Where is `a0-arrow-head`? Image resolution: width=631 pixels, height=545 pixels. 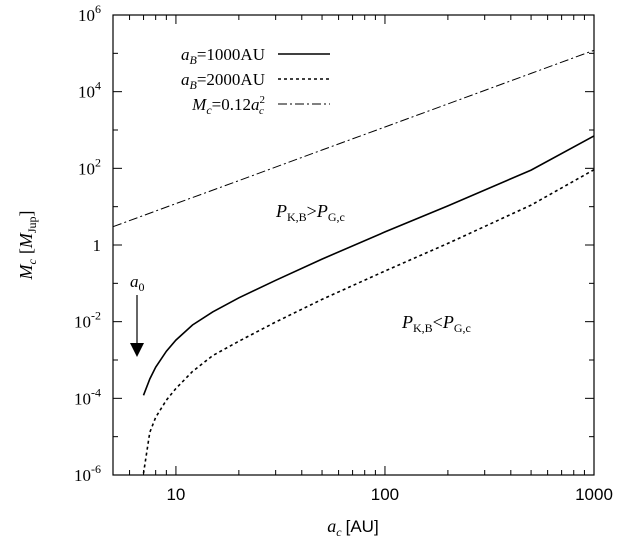
a0-arrow-head is located at coordinates (137, 350).